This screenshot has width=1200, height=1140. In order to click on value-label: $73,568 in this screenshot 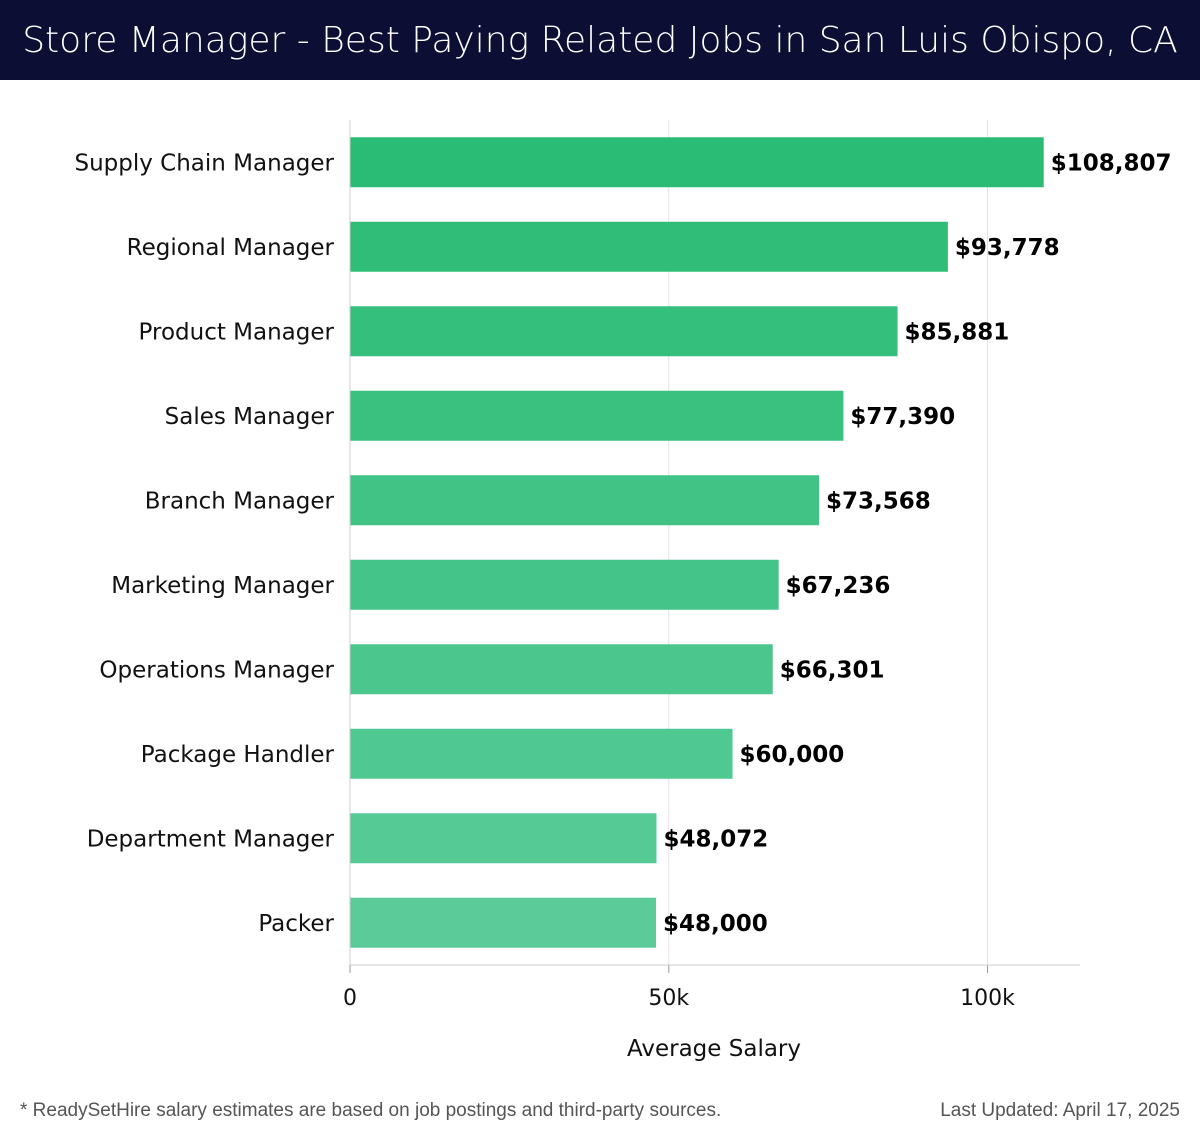, I will do `click(878, 501)`.